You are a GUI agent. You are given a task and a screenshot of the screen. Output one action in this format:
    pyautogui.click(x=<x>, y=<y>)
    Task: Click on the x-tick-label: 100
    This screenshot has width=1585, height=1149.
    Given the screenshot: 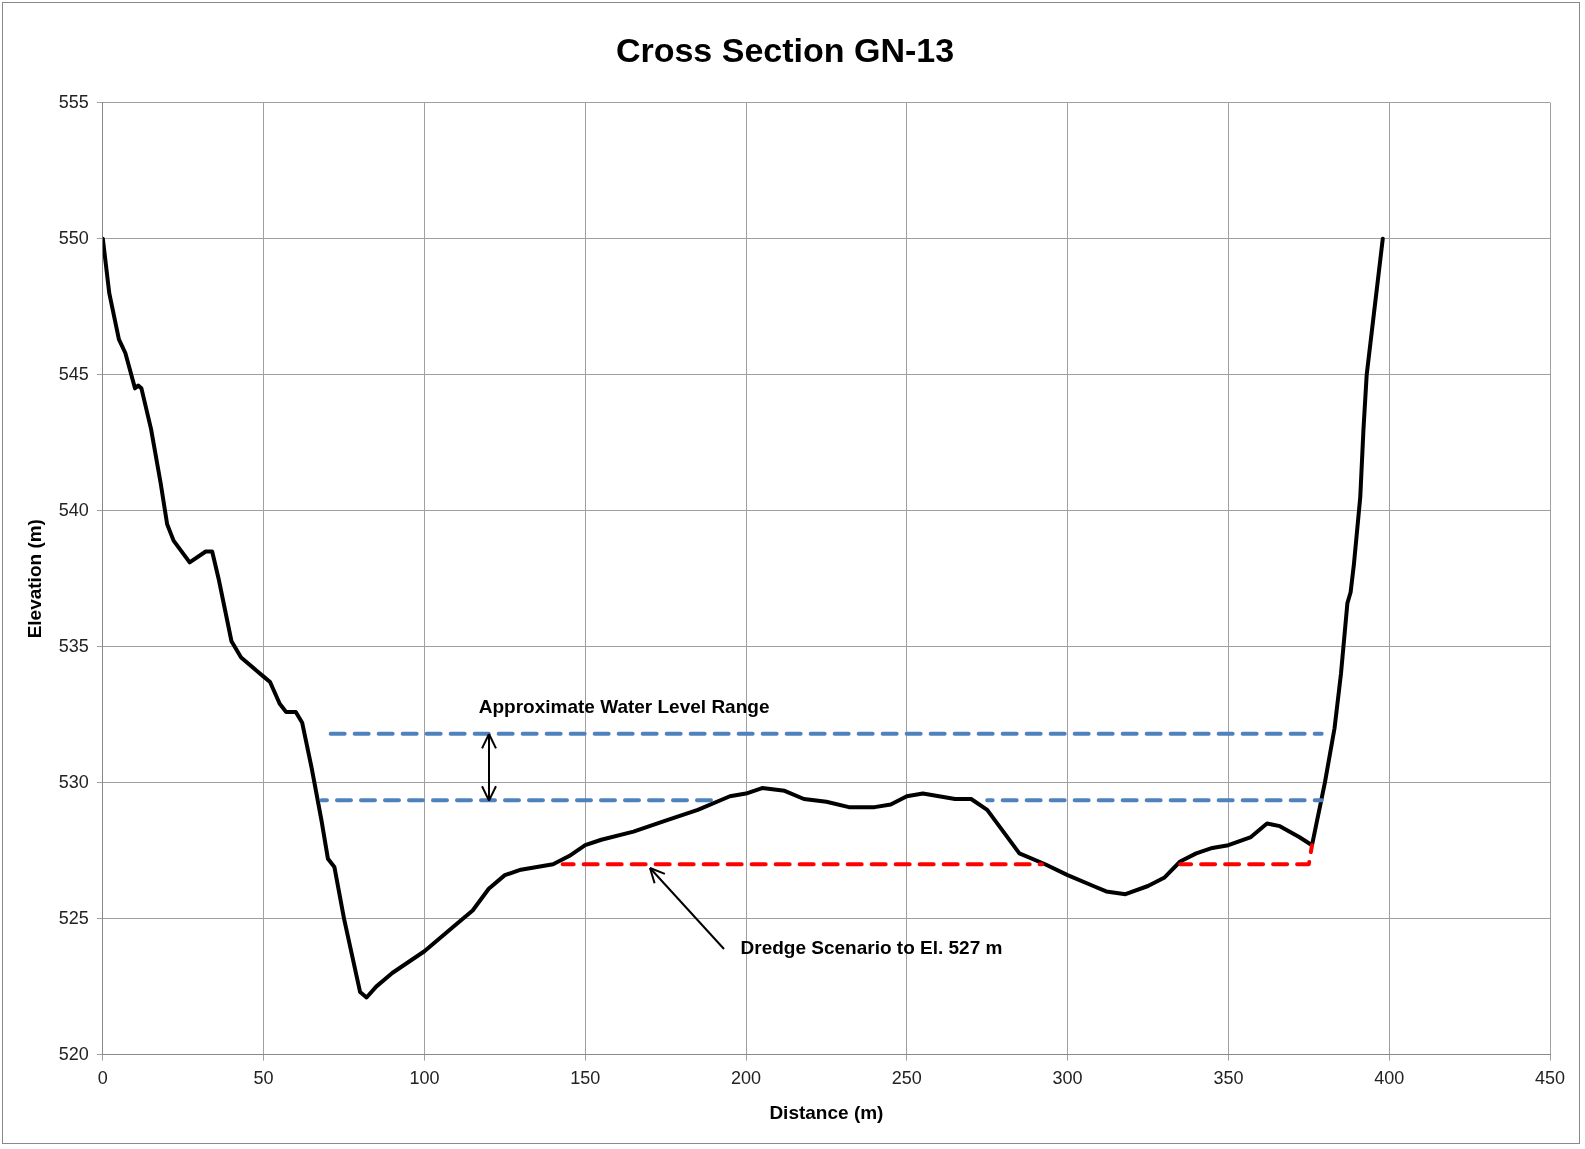 What is the action you would take?
    pyautogui.click(x=424, y=1078)
    